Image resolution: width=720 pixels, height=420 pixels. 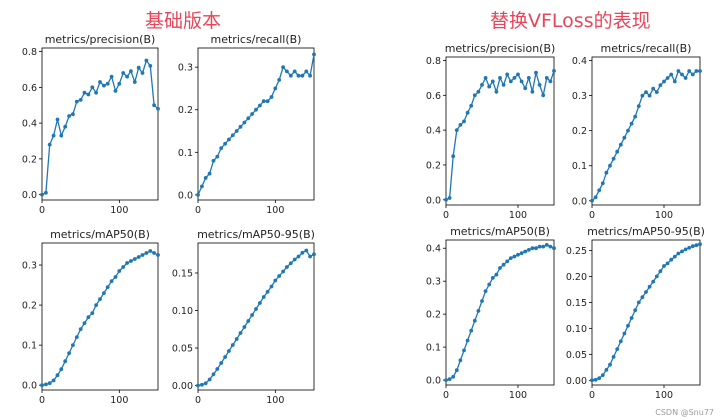 I want to click on y-tick-label: 0.00, so click(x=576, y=381).